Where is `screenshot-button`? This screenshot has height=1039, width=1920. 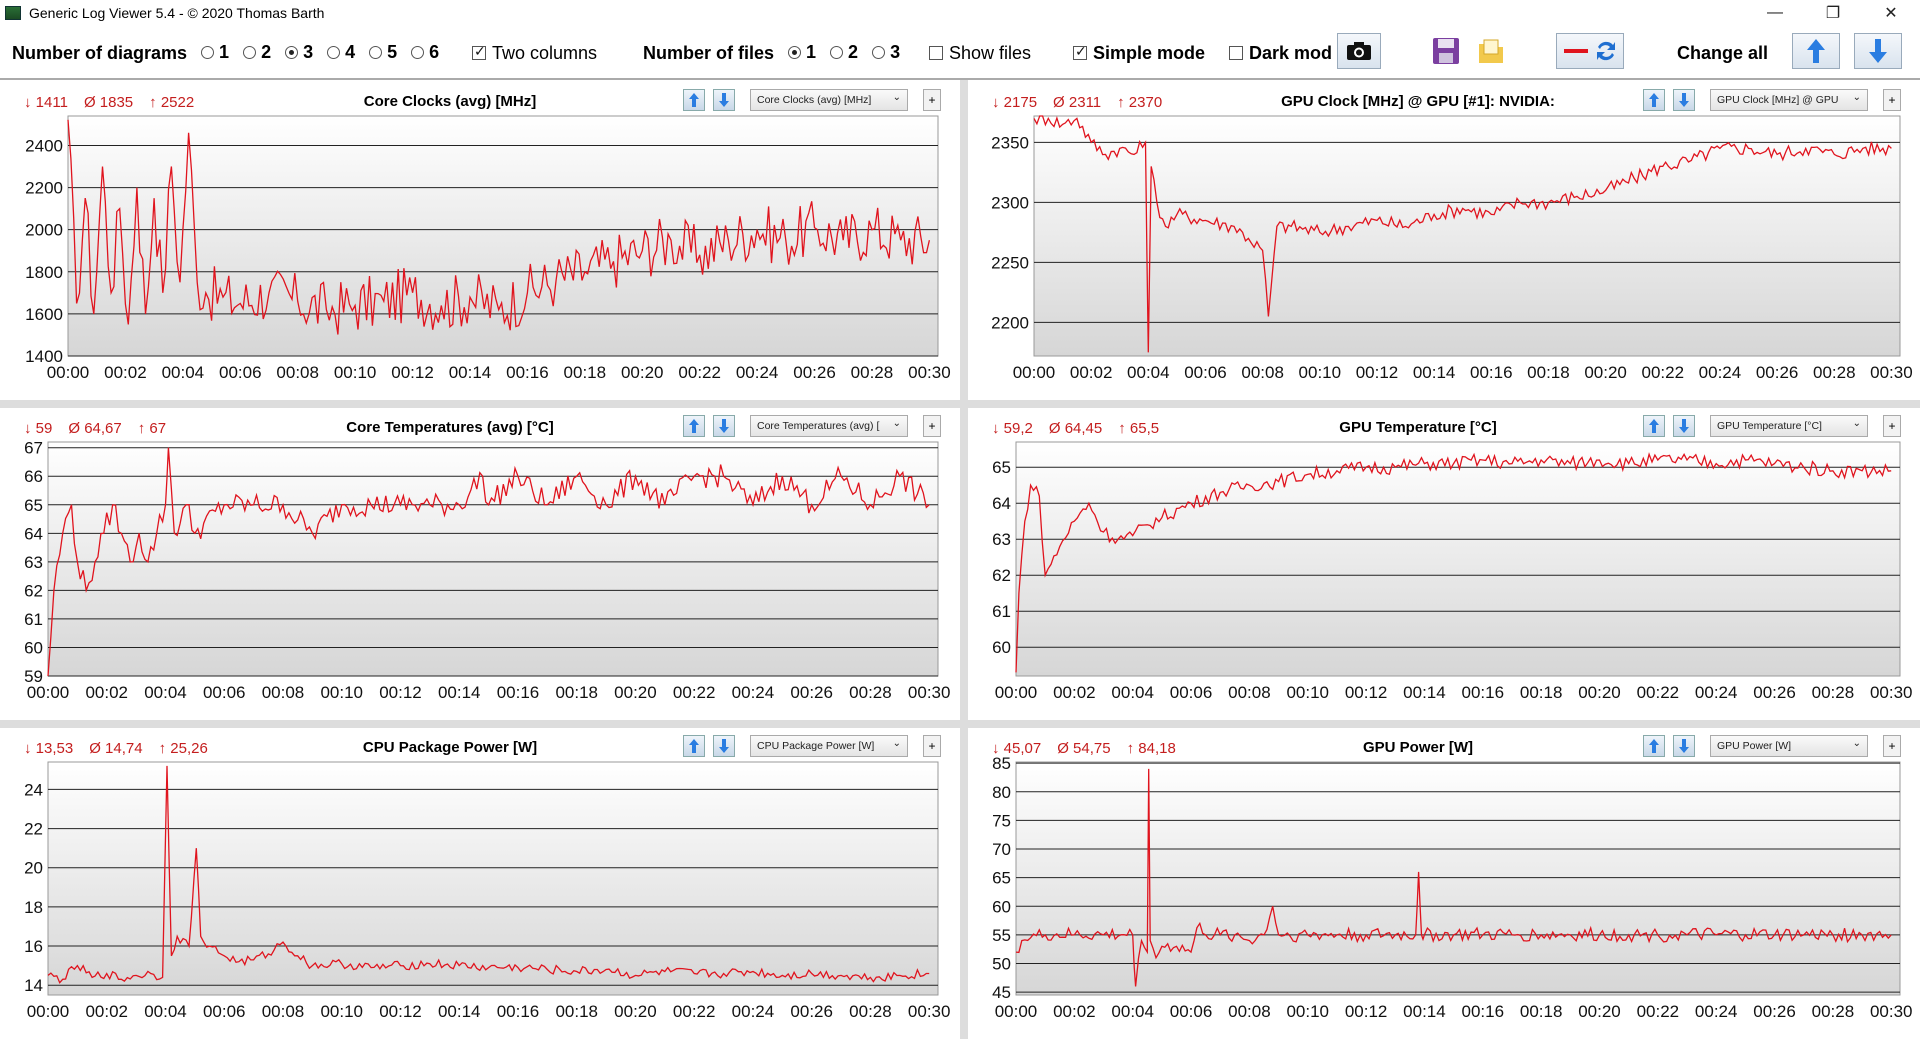
screenshot-button is located at coordinates (1359, 51).